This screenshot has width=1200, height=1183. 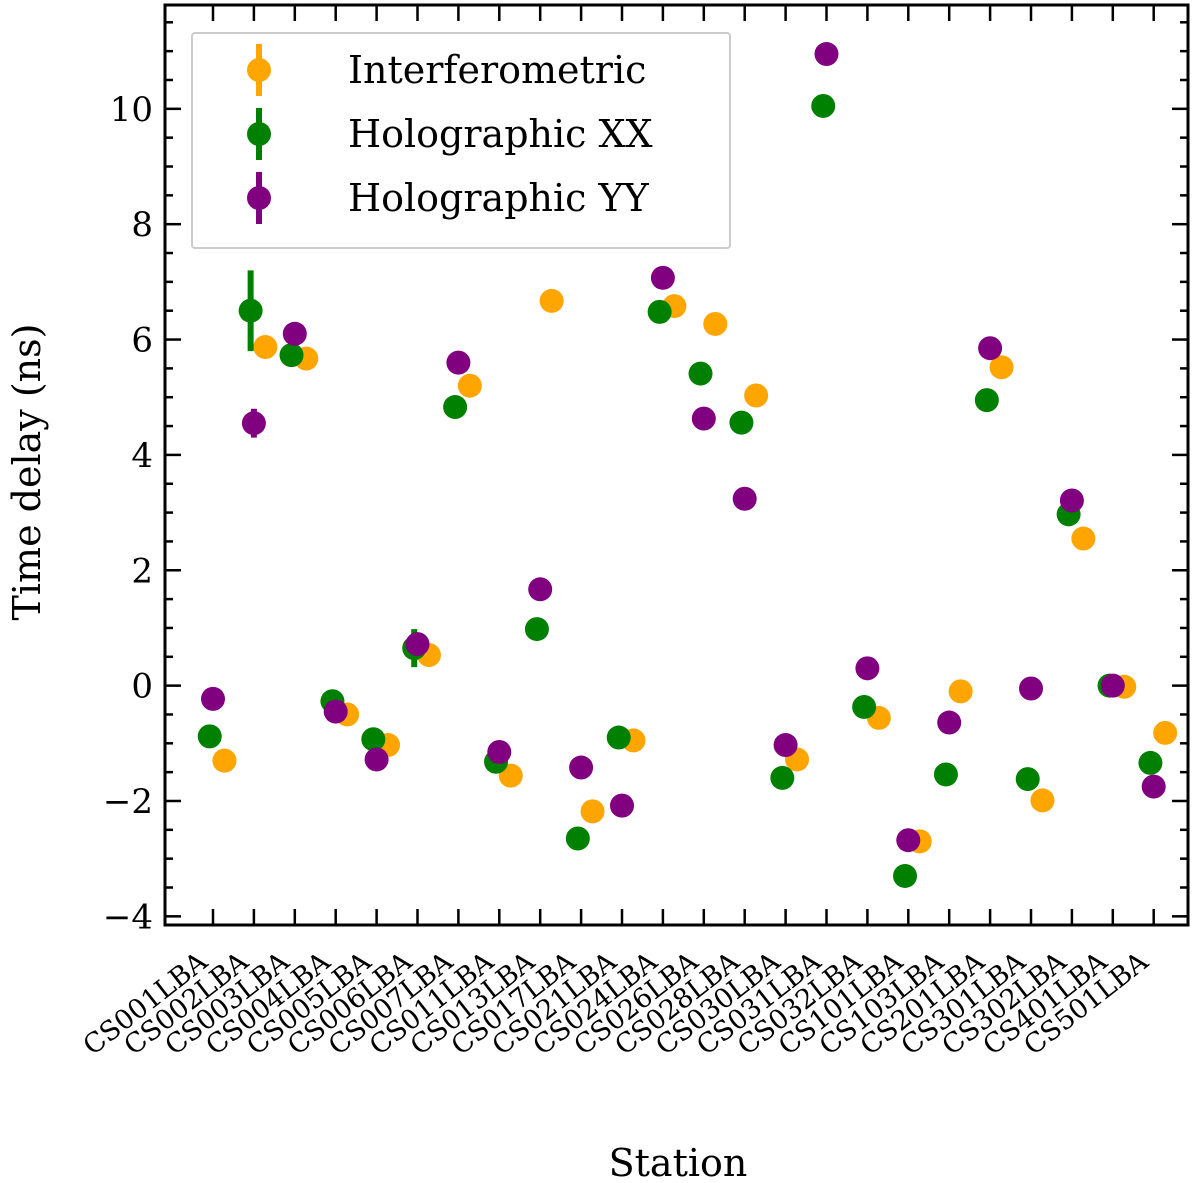 I want to click on legend-label: Holographic YY, so click(x=499, y=198).